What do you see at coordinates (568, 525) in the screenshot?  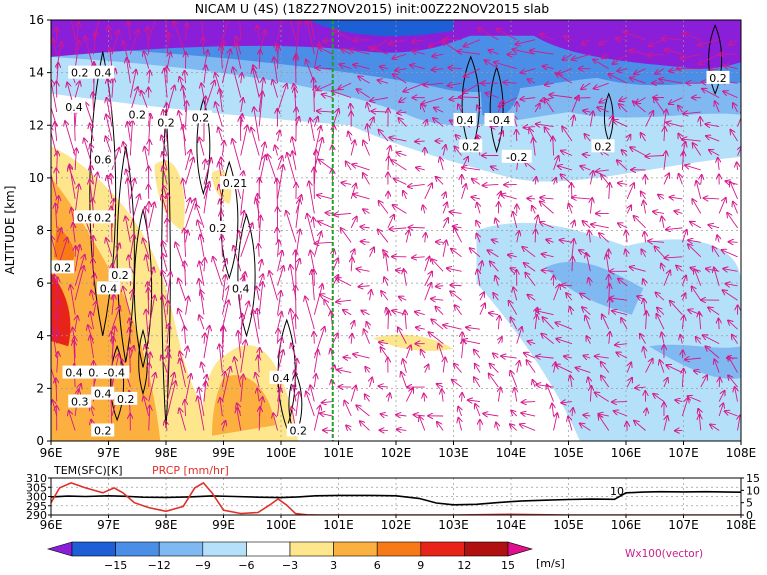 I see `timeseries-x-tick-label: 105E` at bounding box center [568, 525].